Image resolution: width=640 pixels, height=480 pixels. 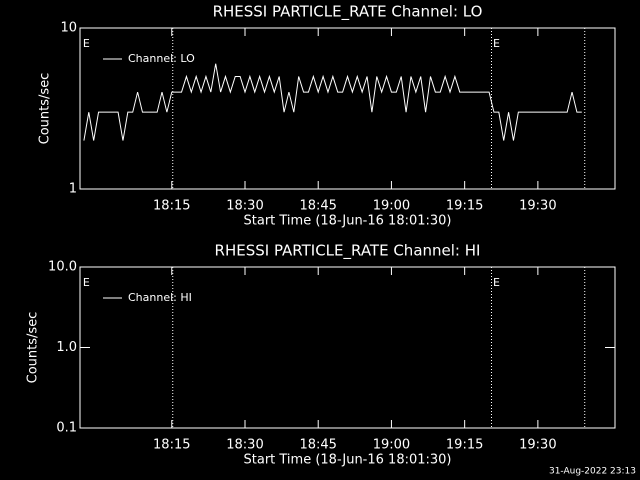 I want to click on chart-title: RHESSI PARTICLE_RATE Channel: LO, so click(x=348, y=12).